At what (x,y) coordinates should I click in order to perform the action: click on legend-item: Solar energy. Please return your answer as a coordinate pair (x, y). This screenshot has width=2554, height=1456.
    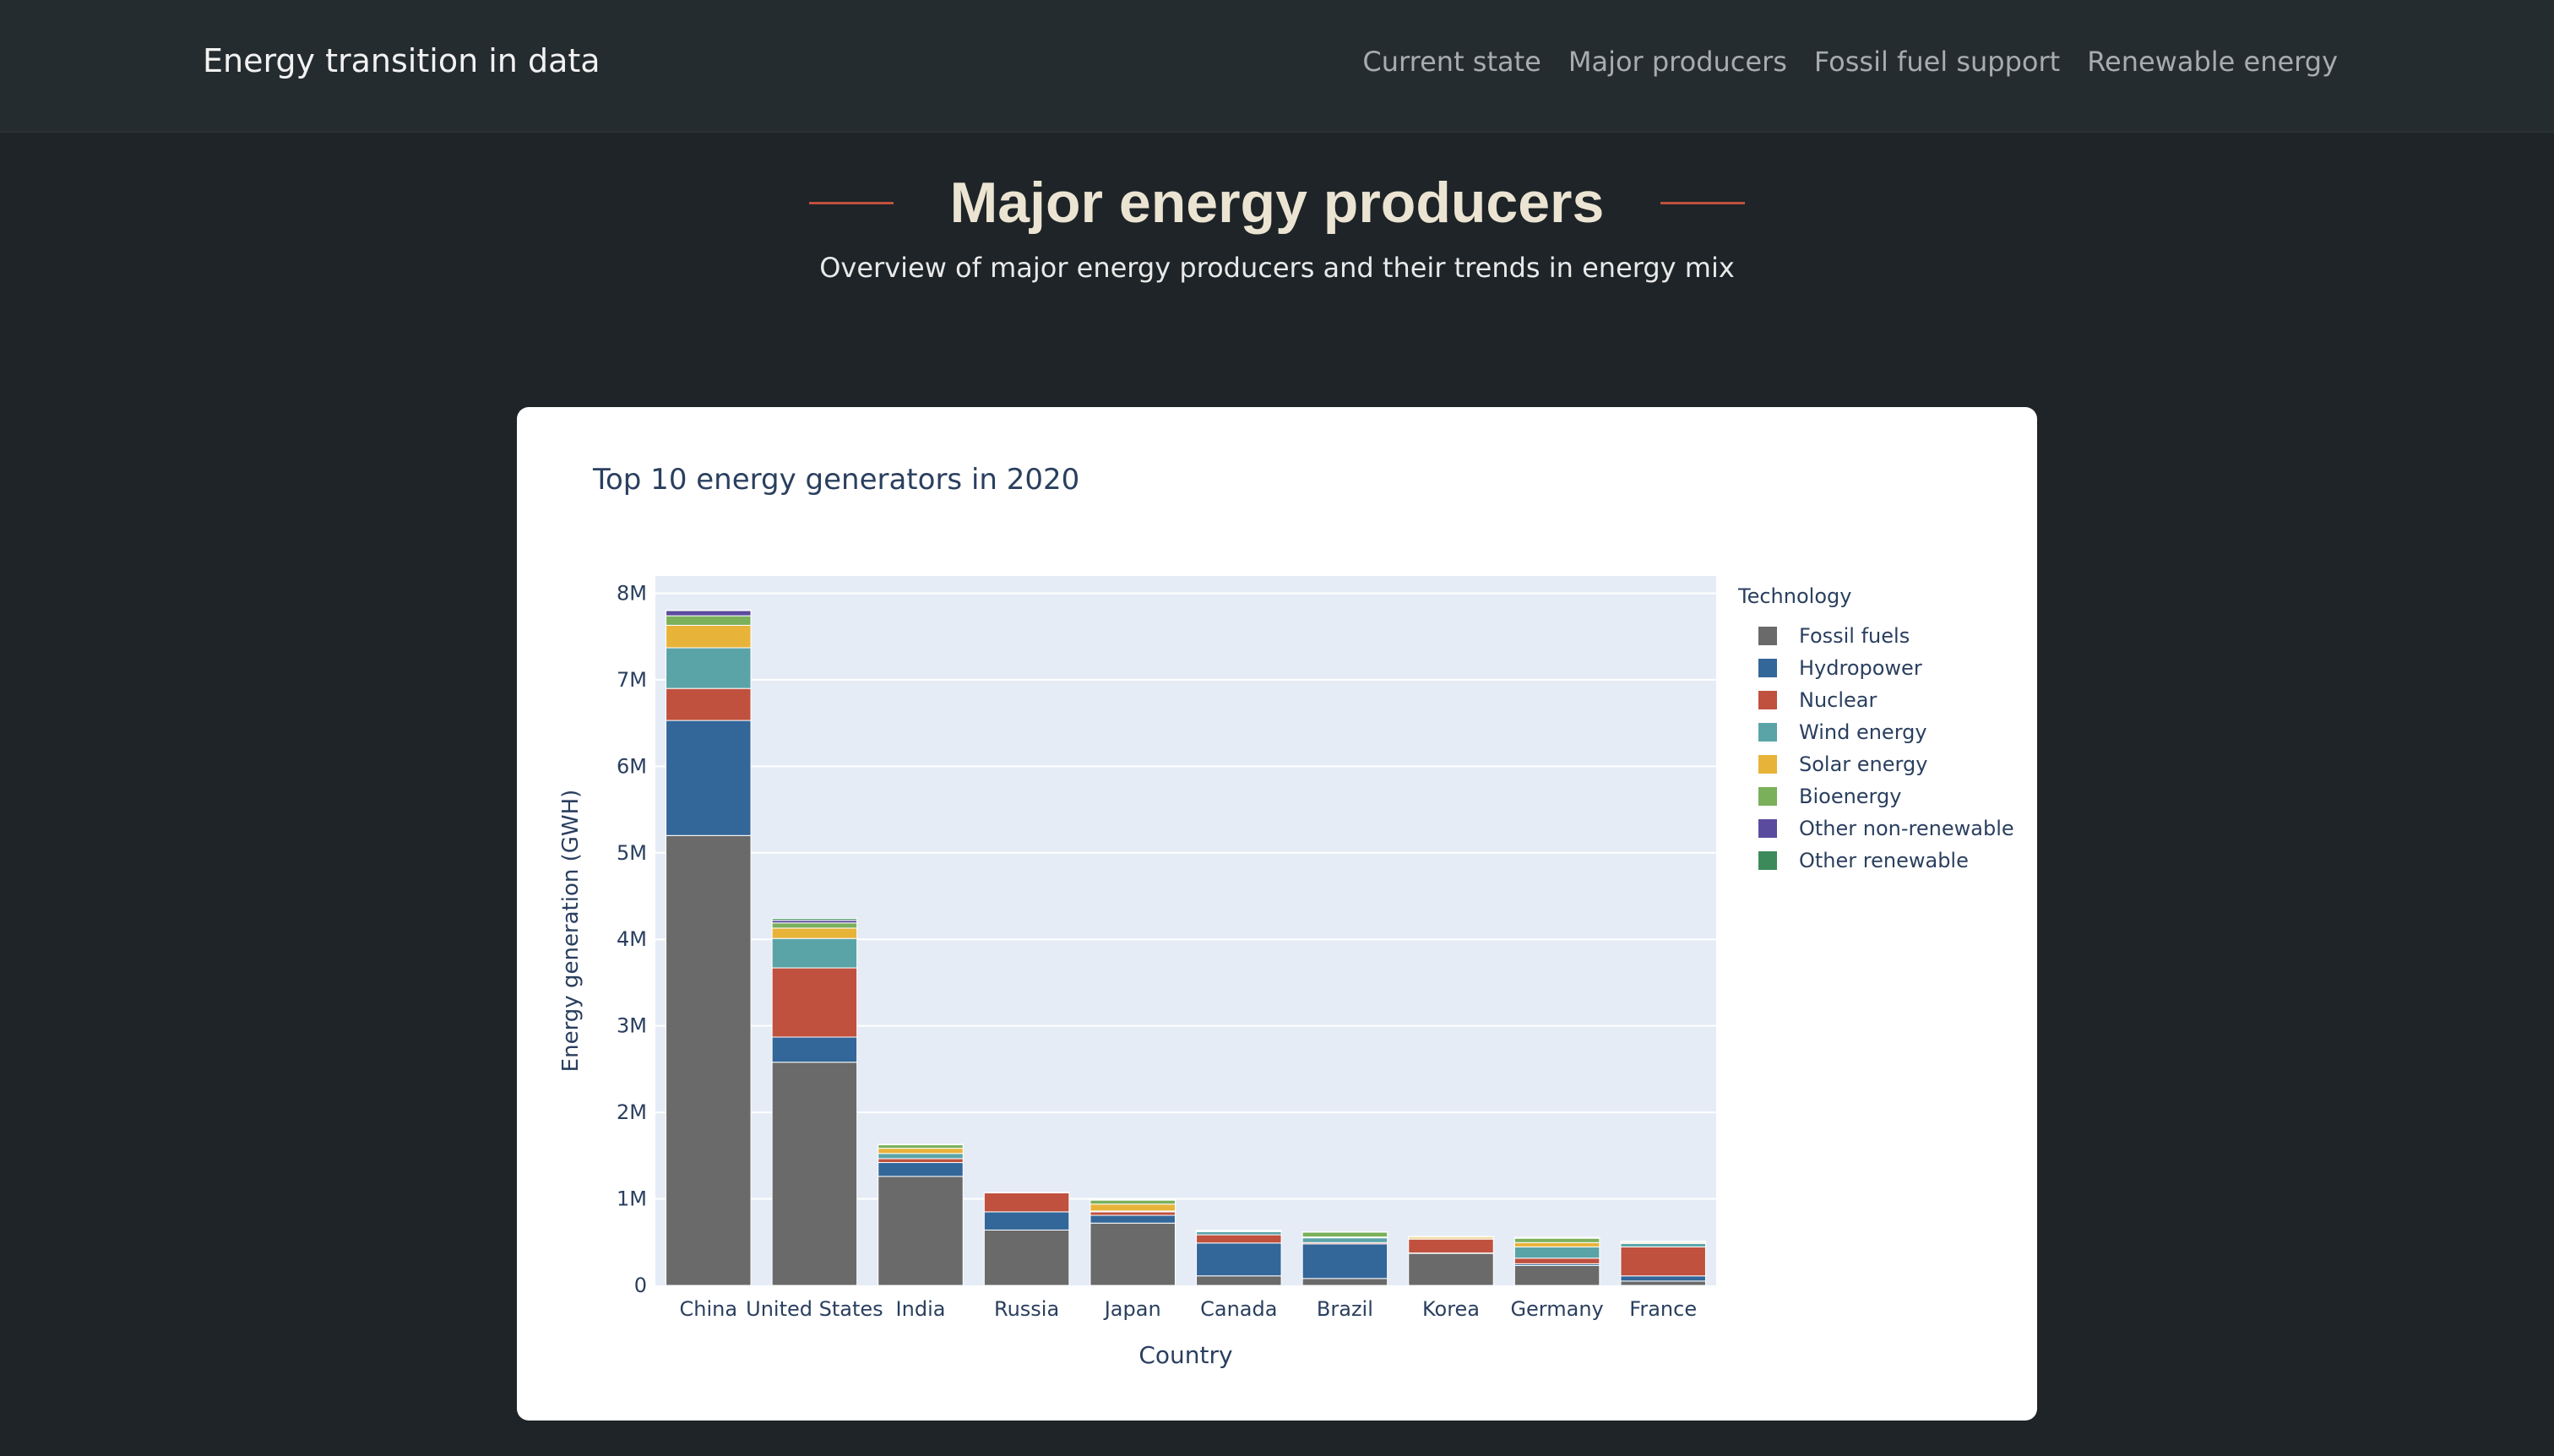
    Looking at the image, I should click on (1842, 764).